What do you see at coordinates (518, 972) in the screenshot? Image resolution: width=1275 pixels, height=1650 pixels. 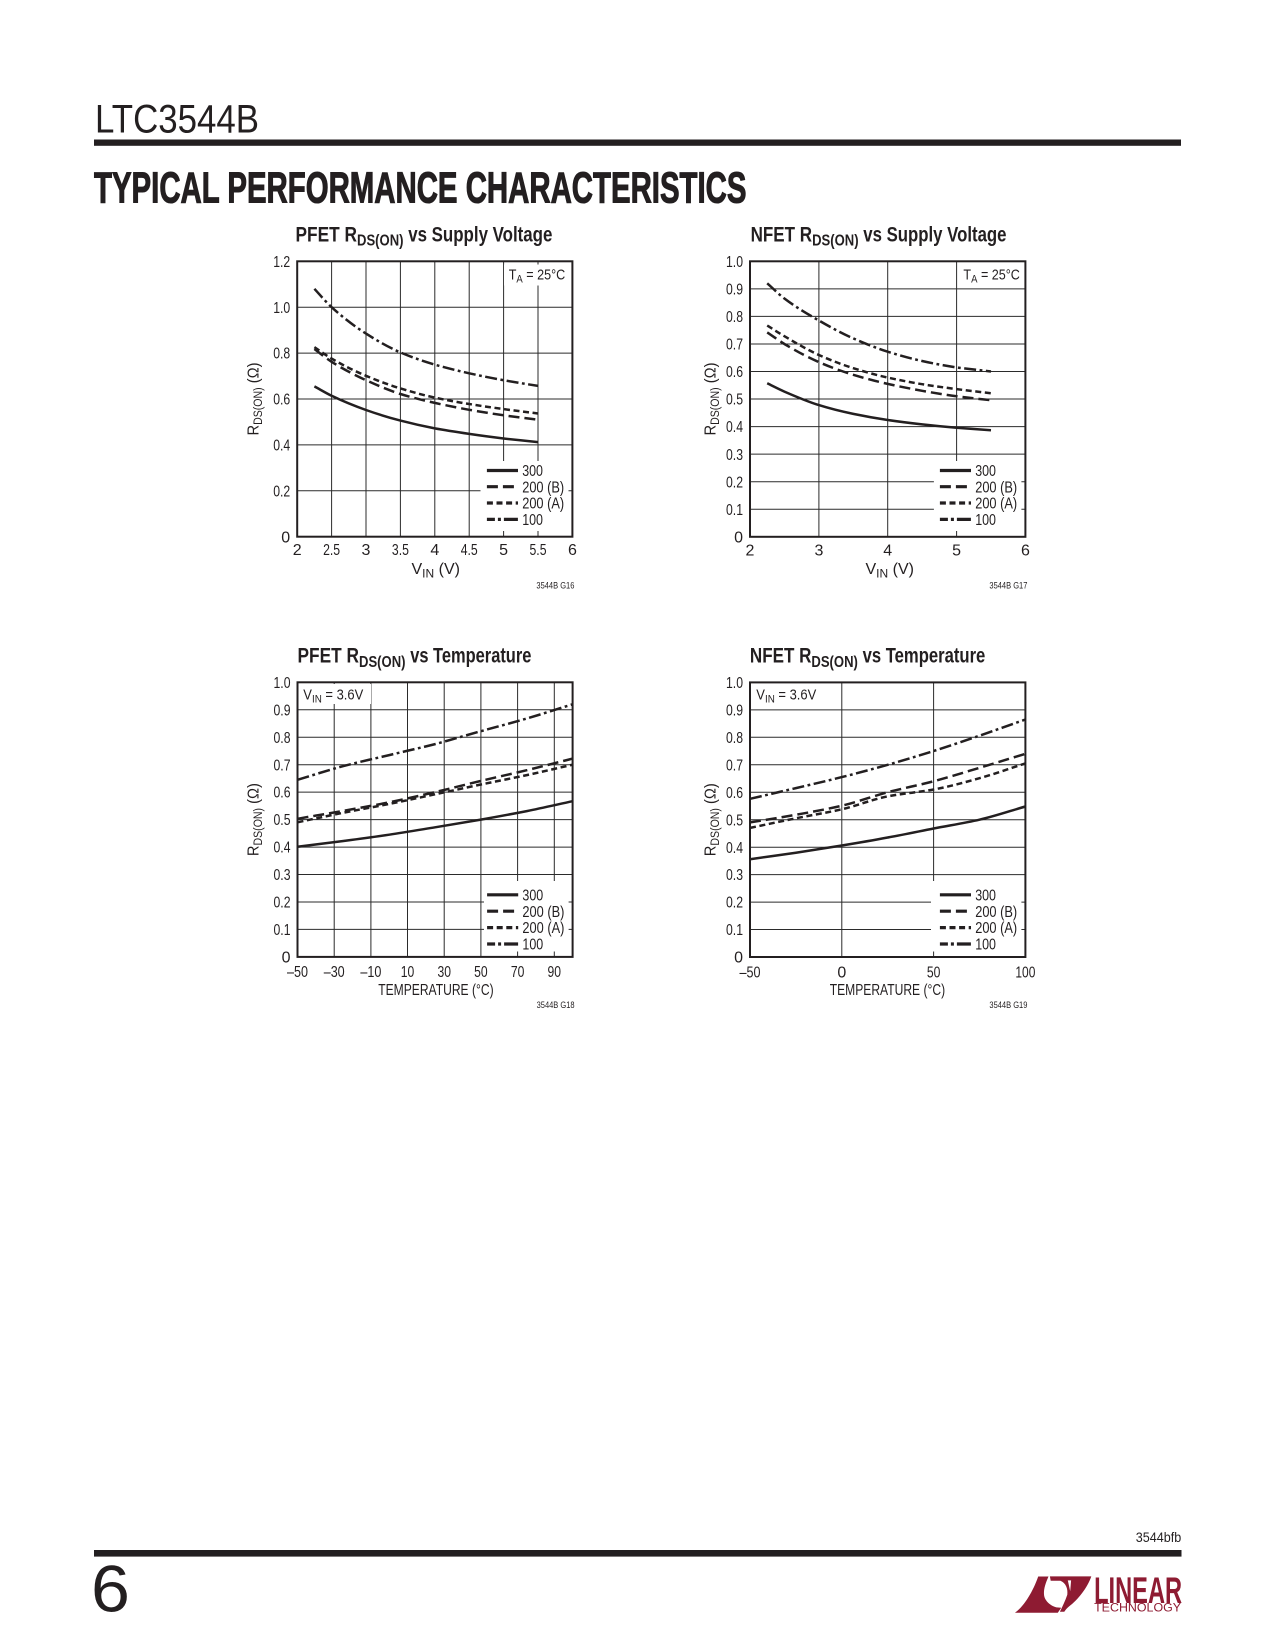 I see `svg-text: 70` at bounding box center [518, 972].